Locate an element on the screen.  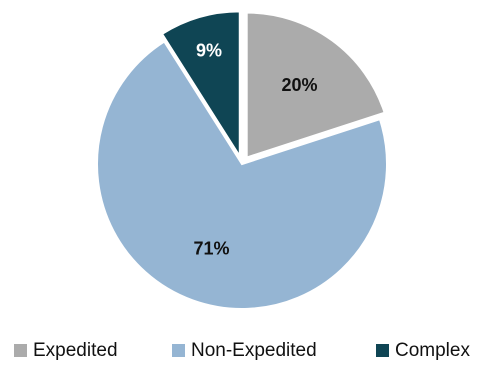
legend-item-non-expedited: Non-Expedited is located at coordinates (244, 350).